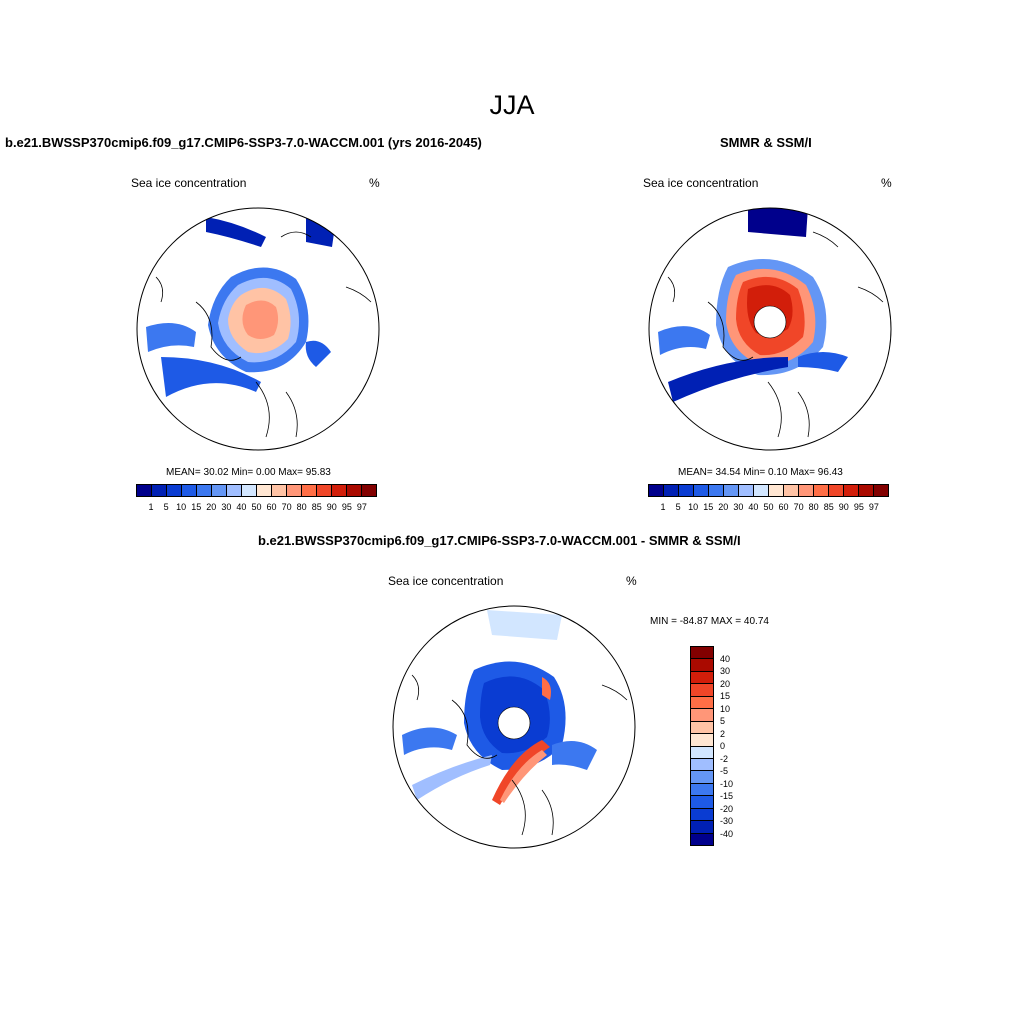  Describe the element at coordinates (524, 625) in the screenshot. I see `diff-top` at that location.